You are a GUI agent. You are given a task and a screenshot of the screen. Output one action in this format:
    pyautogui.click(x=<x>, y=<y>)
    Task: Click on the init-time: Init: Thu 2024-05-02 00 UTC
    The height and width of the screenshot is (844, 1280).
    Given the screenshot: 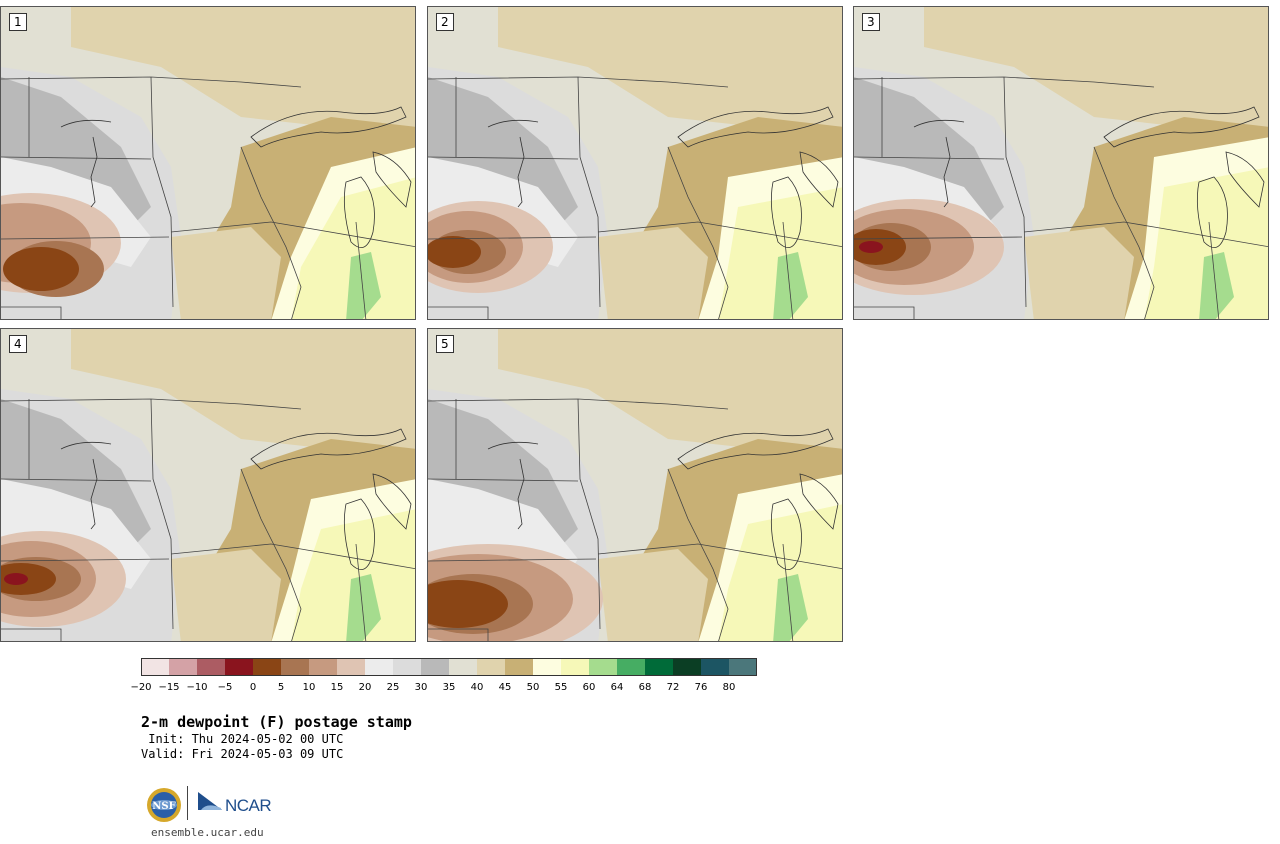 What is the action you would take?
    pyautogui.click(x=242, y=739)
    